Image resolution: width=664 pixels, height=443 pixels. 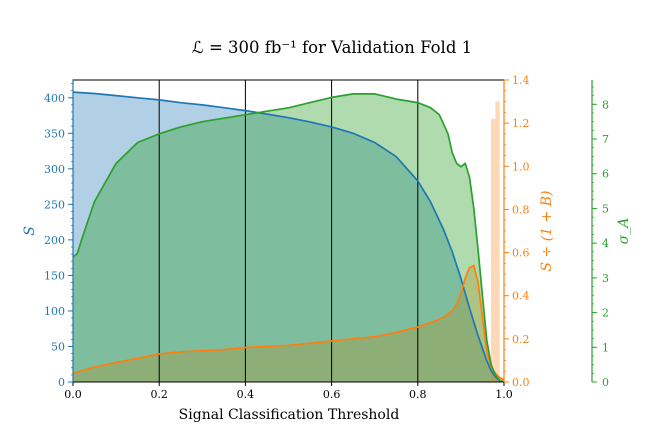 I want to click on sigma-tick-label: 2, so click(x=605, y=313).